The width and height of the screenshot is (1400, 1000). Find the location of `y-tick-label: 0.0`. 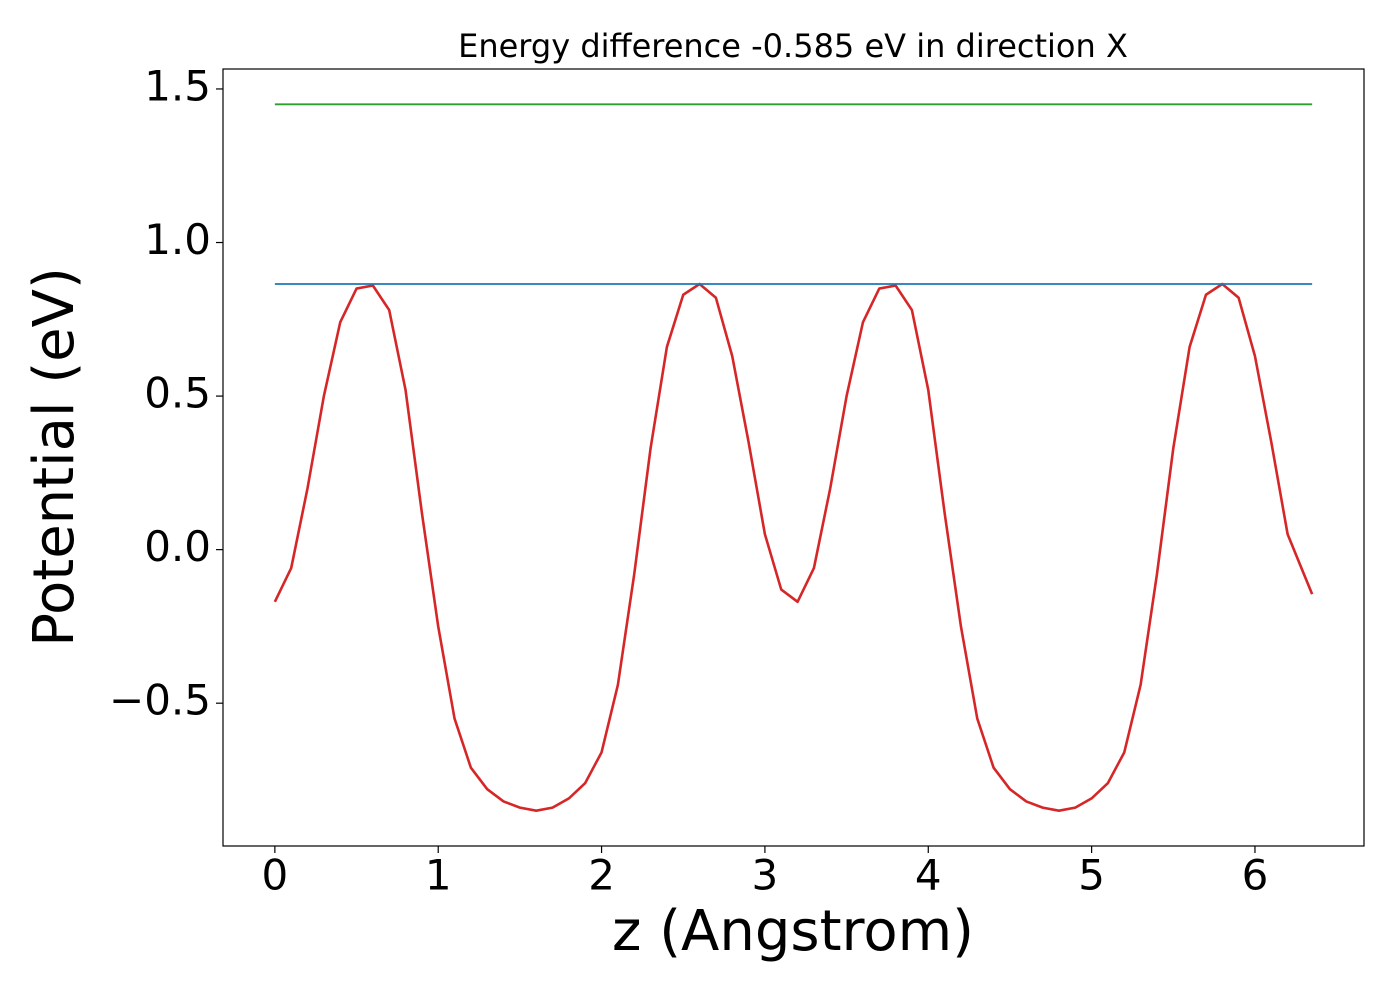

y-tick-label: 0.0 is located at coordinates (177, 546).